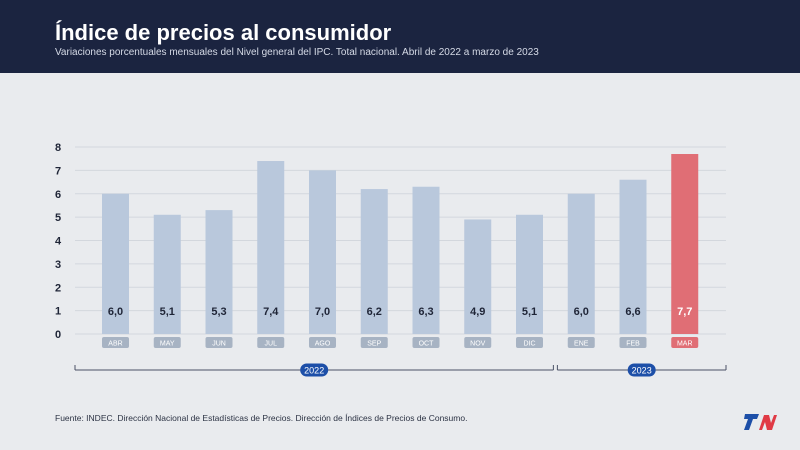 This screenshot has width=800, height=450. Describe the element at coordinates (58, 171) in the screenshot. I see `y-tick-label: 7` at that location.